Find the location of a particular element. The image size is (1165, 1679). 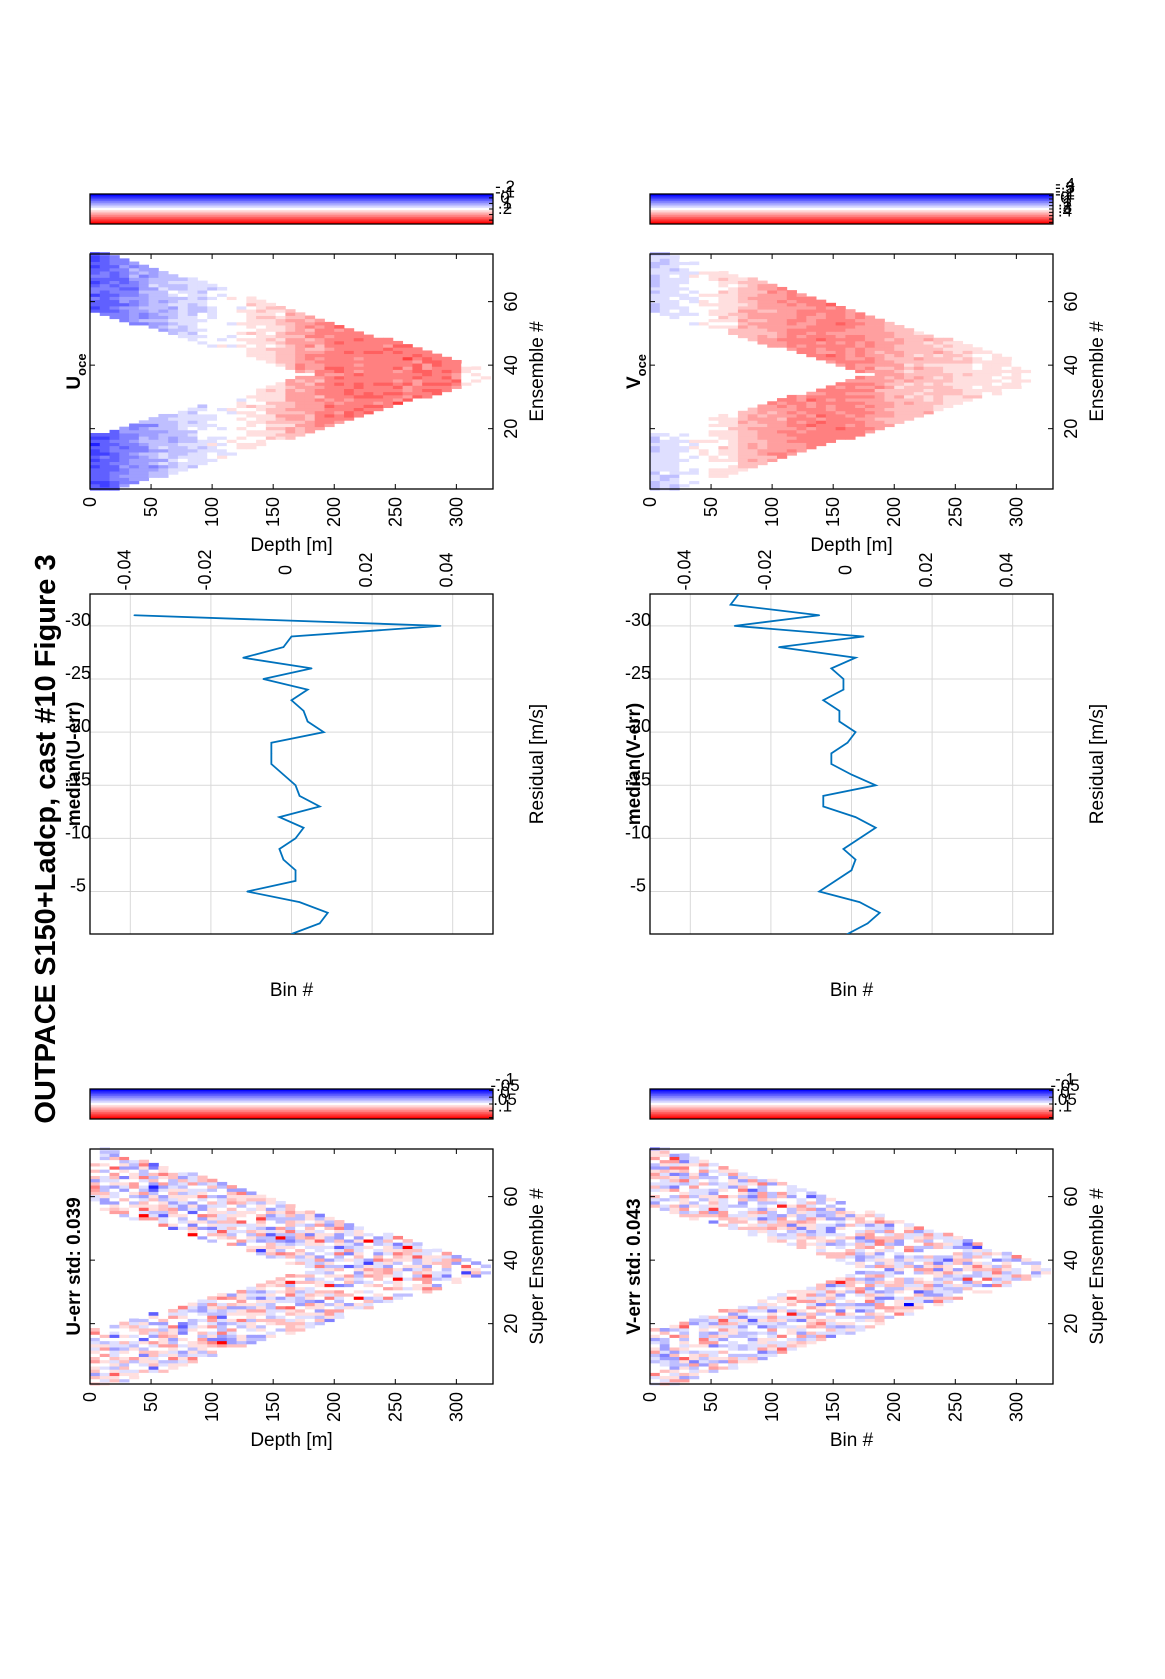

vmed-data-point is located at coordinates (855, 732).